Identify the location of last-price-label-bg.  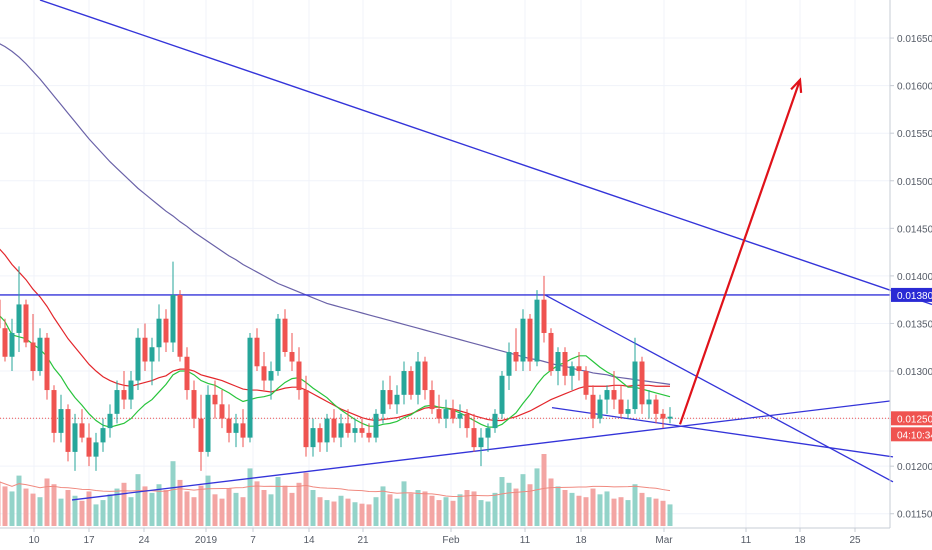
(911, 418).